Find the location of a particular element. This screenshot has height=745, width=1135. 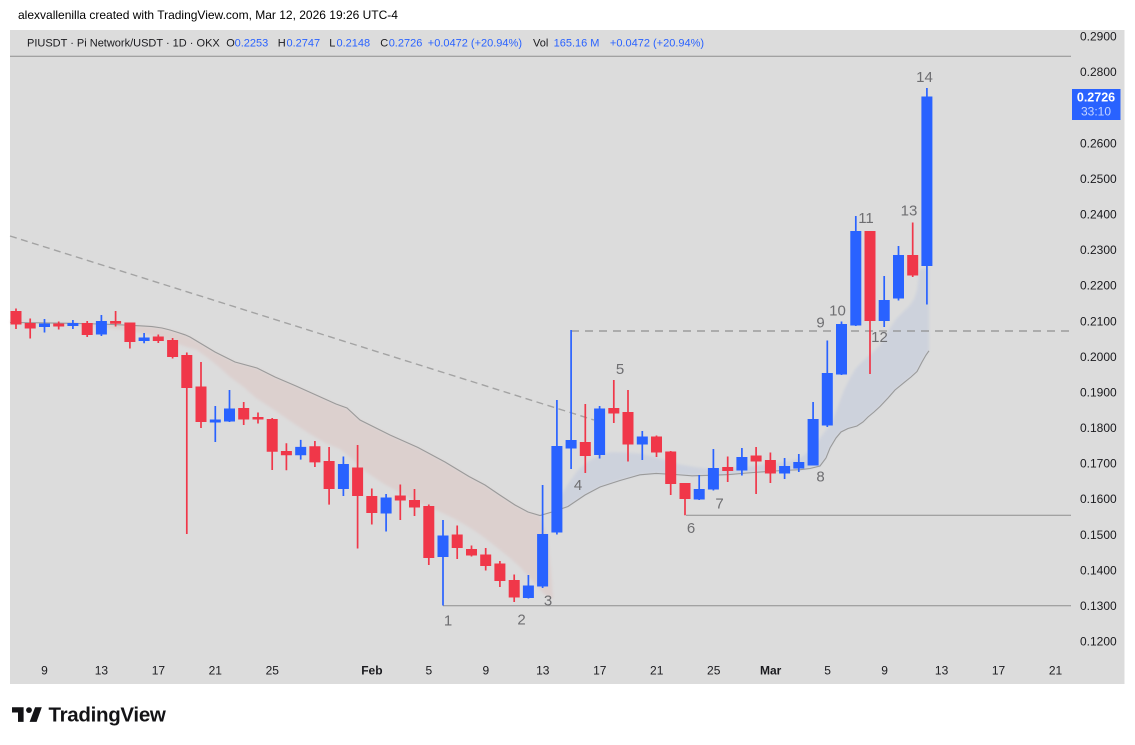

svg-text: C is located at coordinates (384, 44).